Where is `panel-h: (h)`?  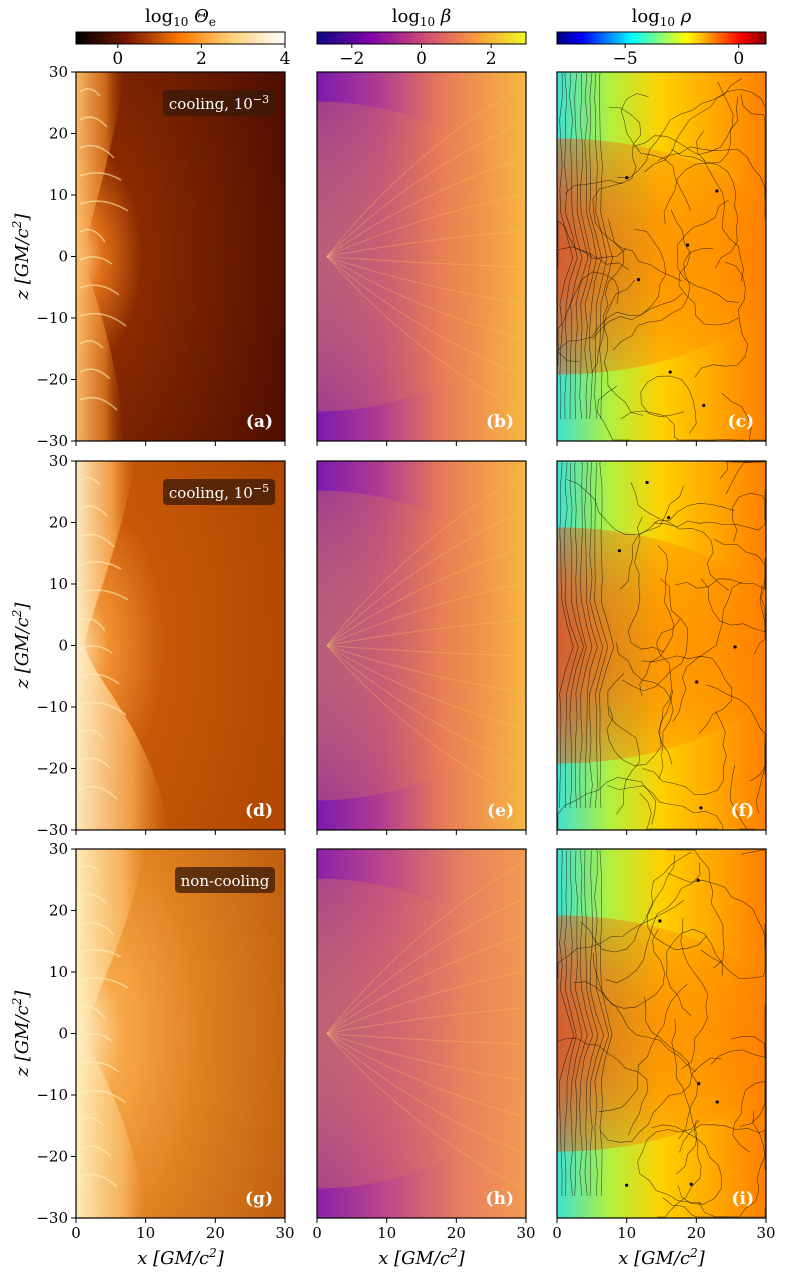
panel-h: (h) is located at coordinates (421, 1035).